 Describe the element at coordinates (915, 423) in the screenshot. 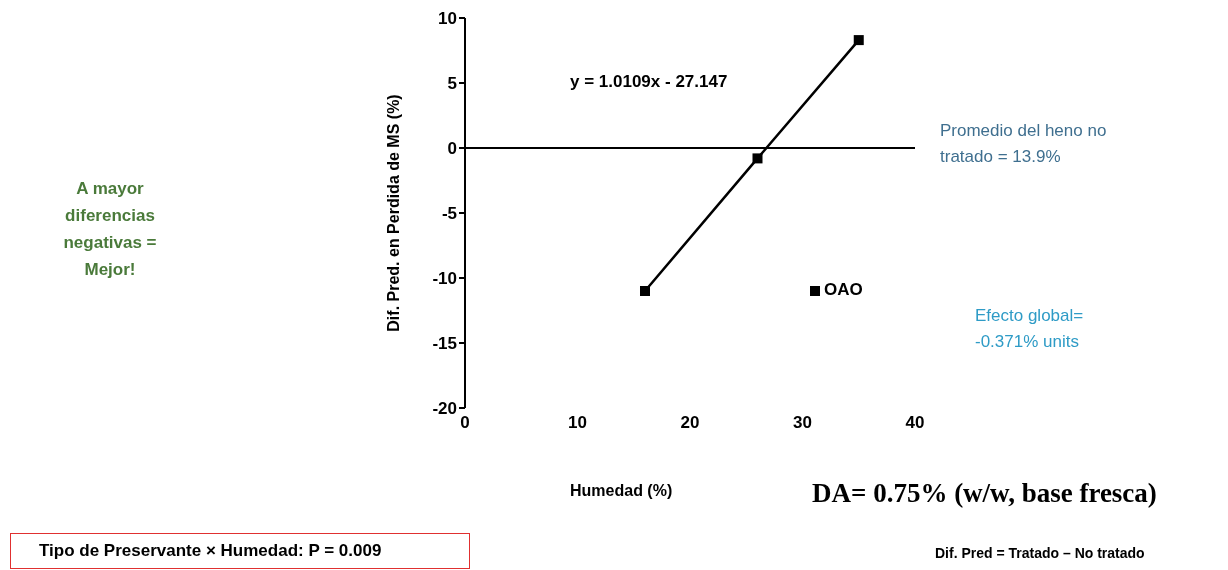

I see `x-tick-label: 40` at that location.